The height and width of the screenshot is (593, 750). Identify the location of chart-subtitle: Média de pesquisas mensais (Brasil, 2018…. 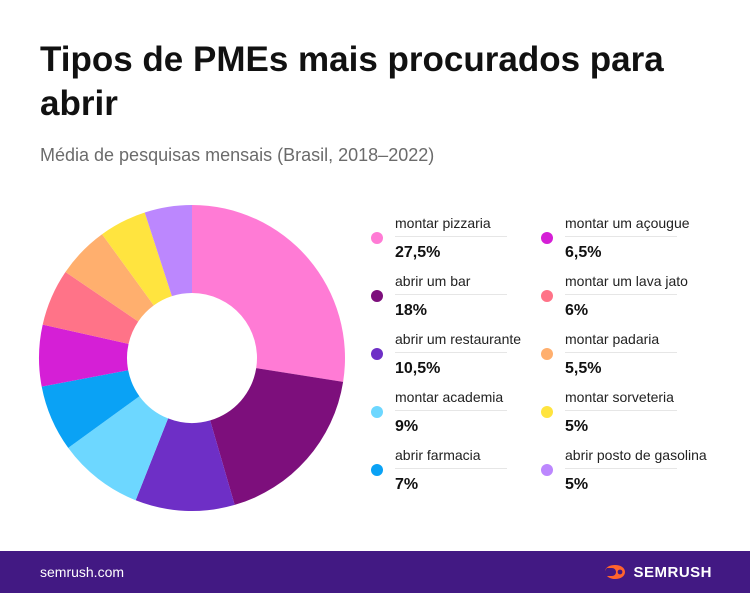
(237, 155).